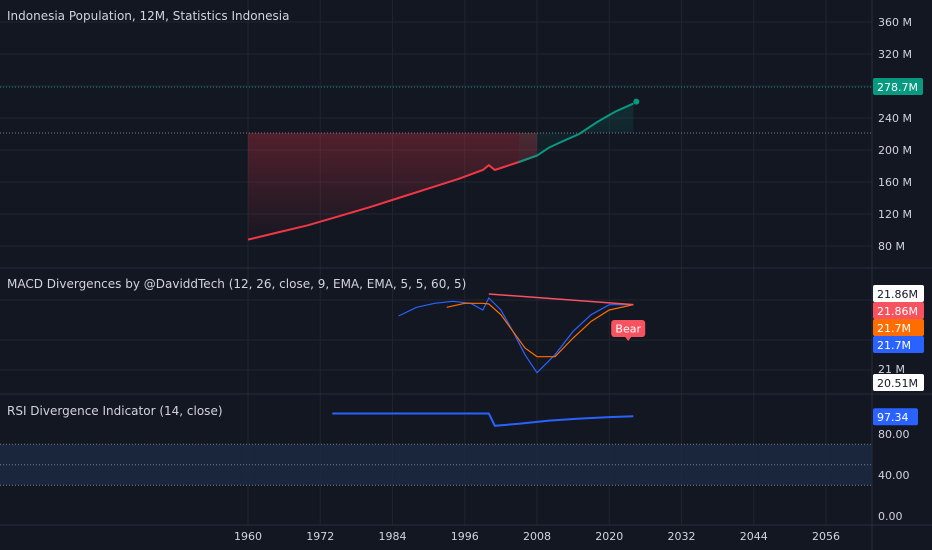 The width and height of the screenshot is (932, 550). What do you see at coordinates (895, 150) in the screenshot?
I see `main-y-tick: 200 M` at bounding box center [895, 150].